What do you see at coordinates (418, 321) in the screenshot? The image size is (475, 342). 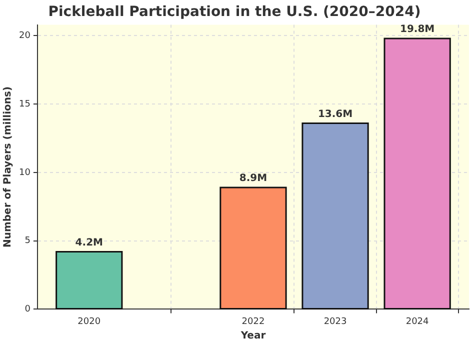 I see `x-tick-label: 2024` at bounding box center [418, 321].